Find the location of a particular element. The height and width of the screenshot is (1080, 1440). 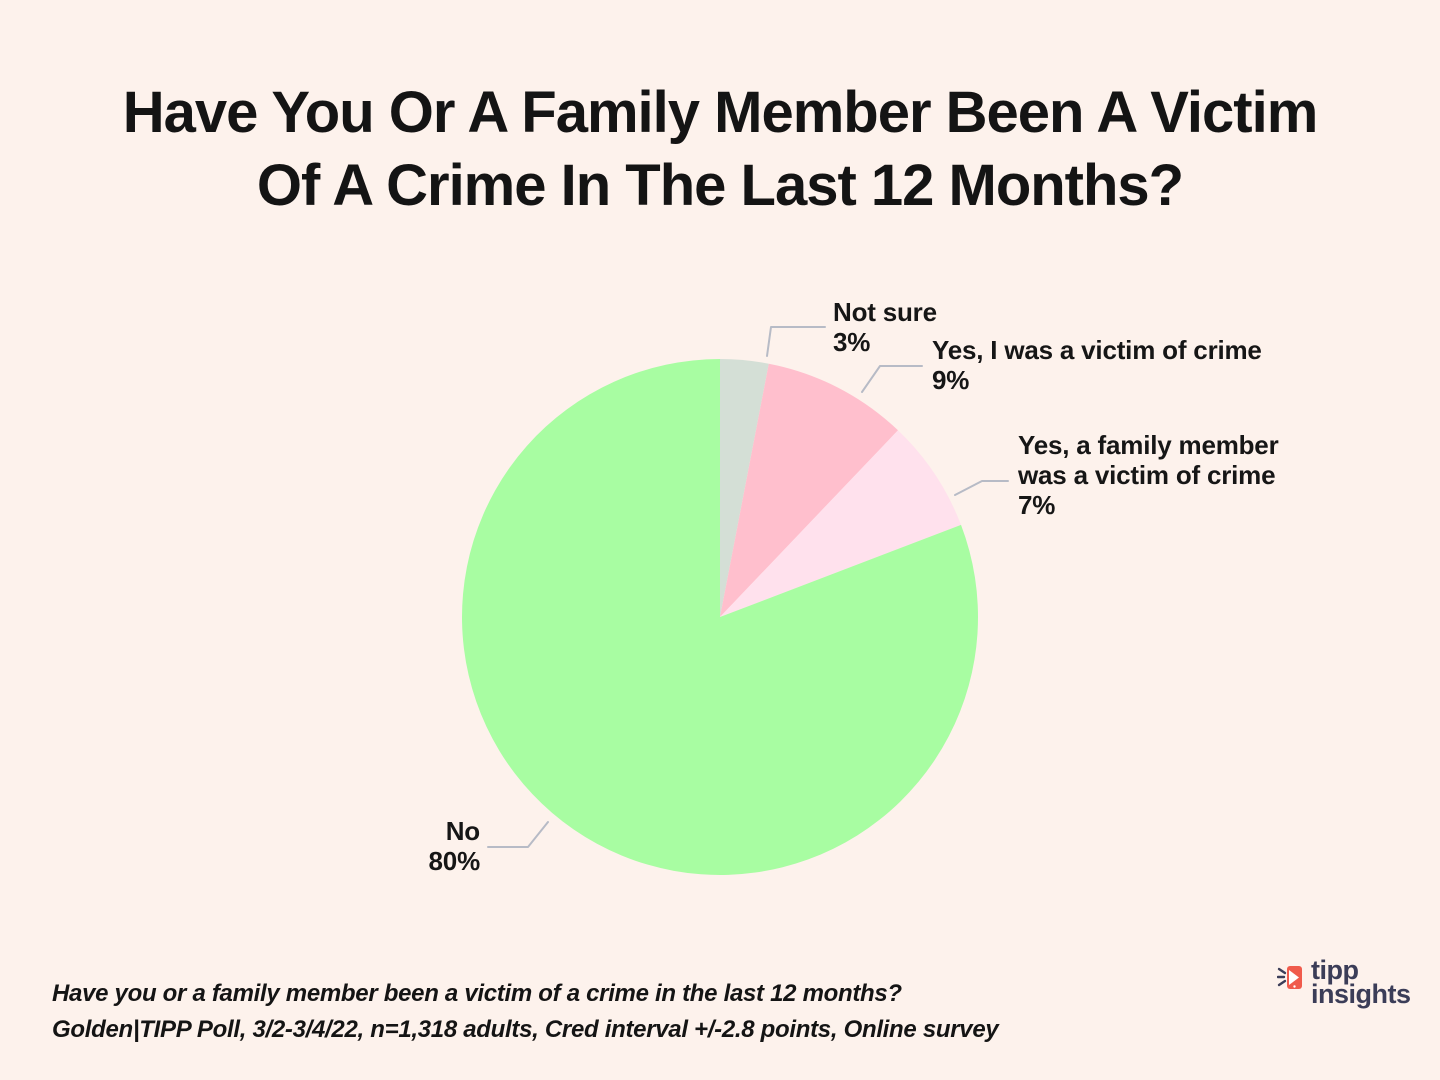

callout-no-value: 80% is located at coordinates (454, 861).